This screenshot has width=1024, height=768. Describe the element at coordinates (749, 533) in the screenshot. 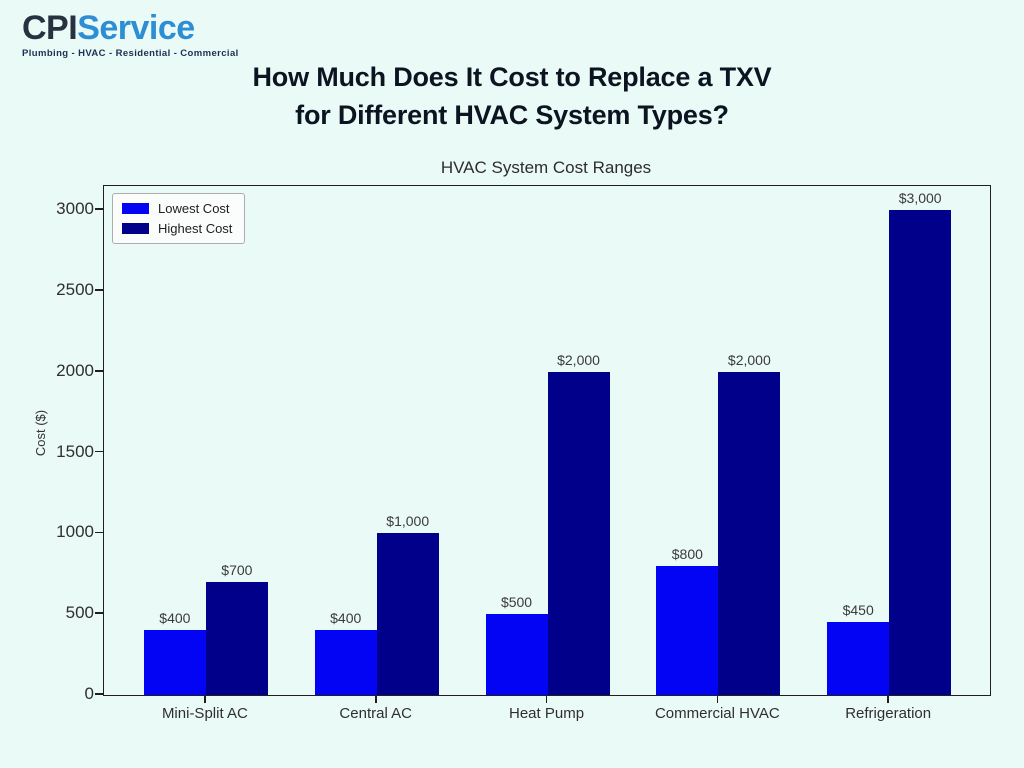

I see `bar-highest-cost-commercial-hvac` at that location.